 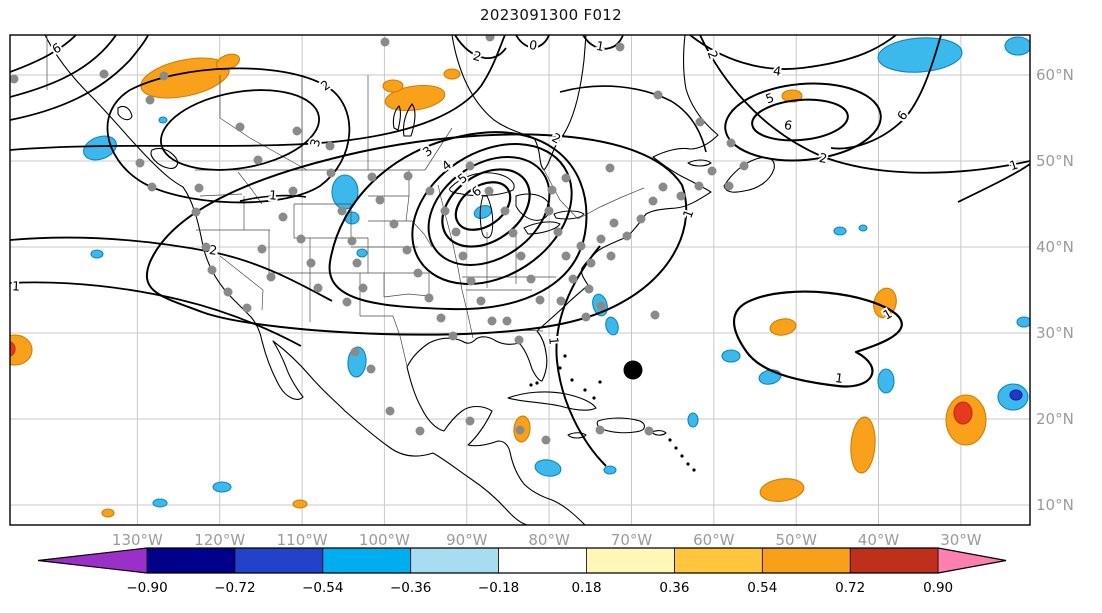 I want to click on lon-tick-label: 100°W, so click(x=384, y=540).